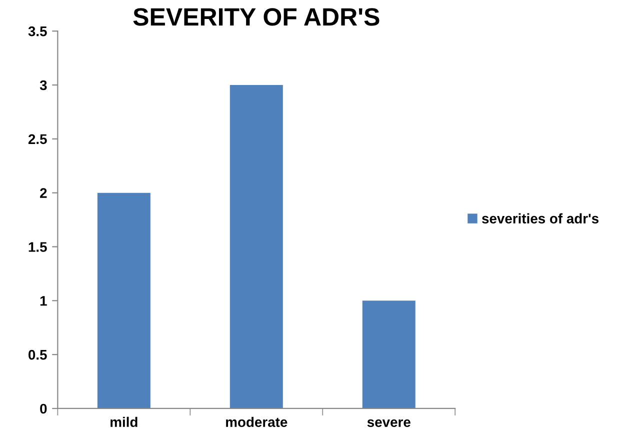  I want to click on y-tick-label: 0, so click(43, 409).